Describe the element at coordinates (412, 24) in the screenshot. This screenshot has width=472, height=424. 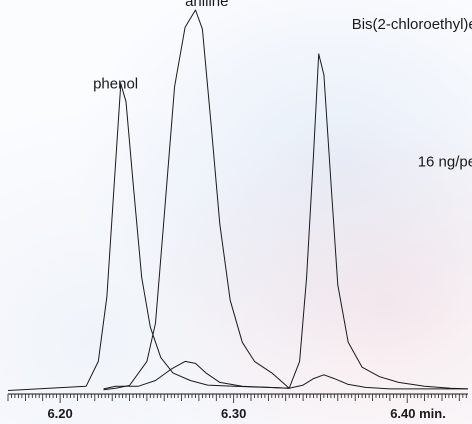
I see `peak-label-bis-2-chloroethyl-ether: Bis(2-chloroethyl)ether` at that location.